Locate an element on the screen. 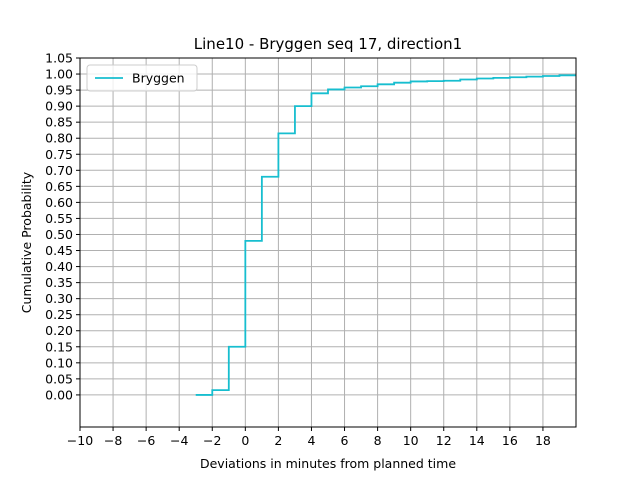  y-tick-label: 1.00 is located at coordinates (59, 74).